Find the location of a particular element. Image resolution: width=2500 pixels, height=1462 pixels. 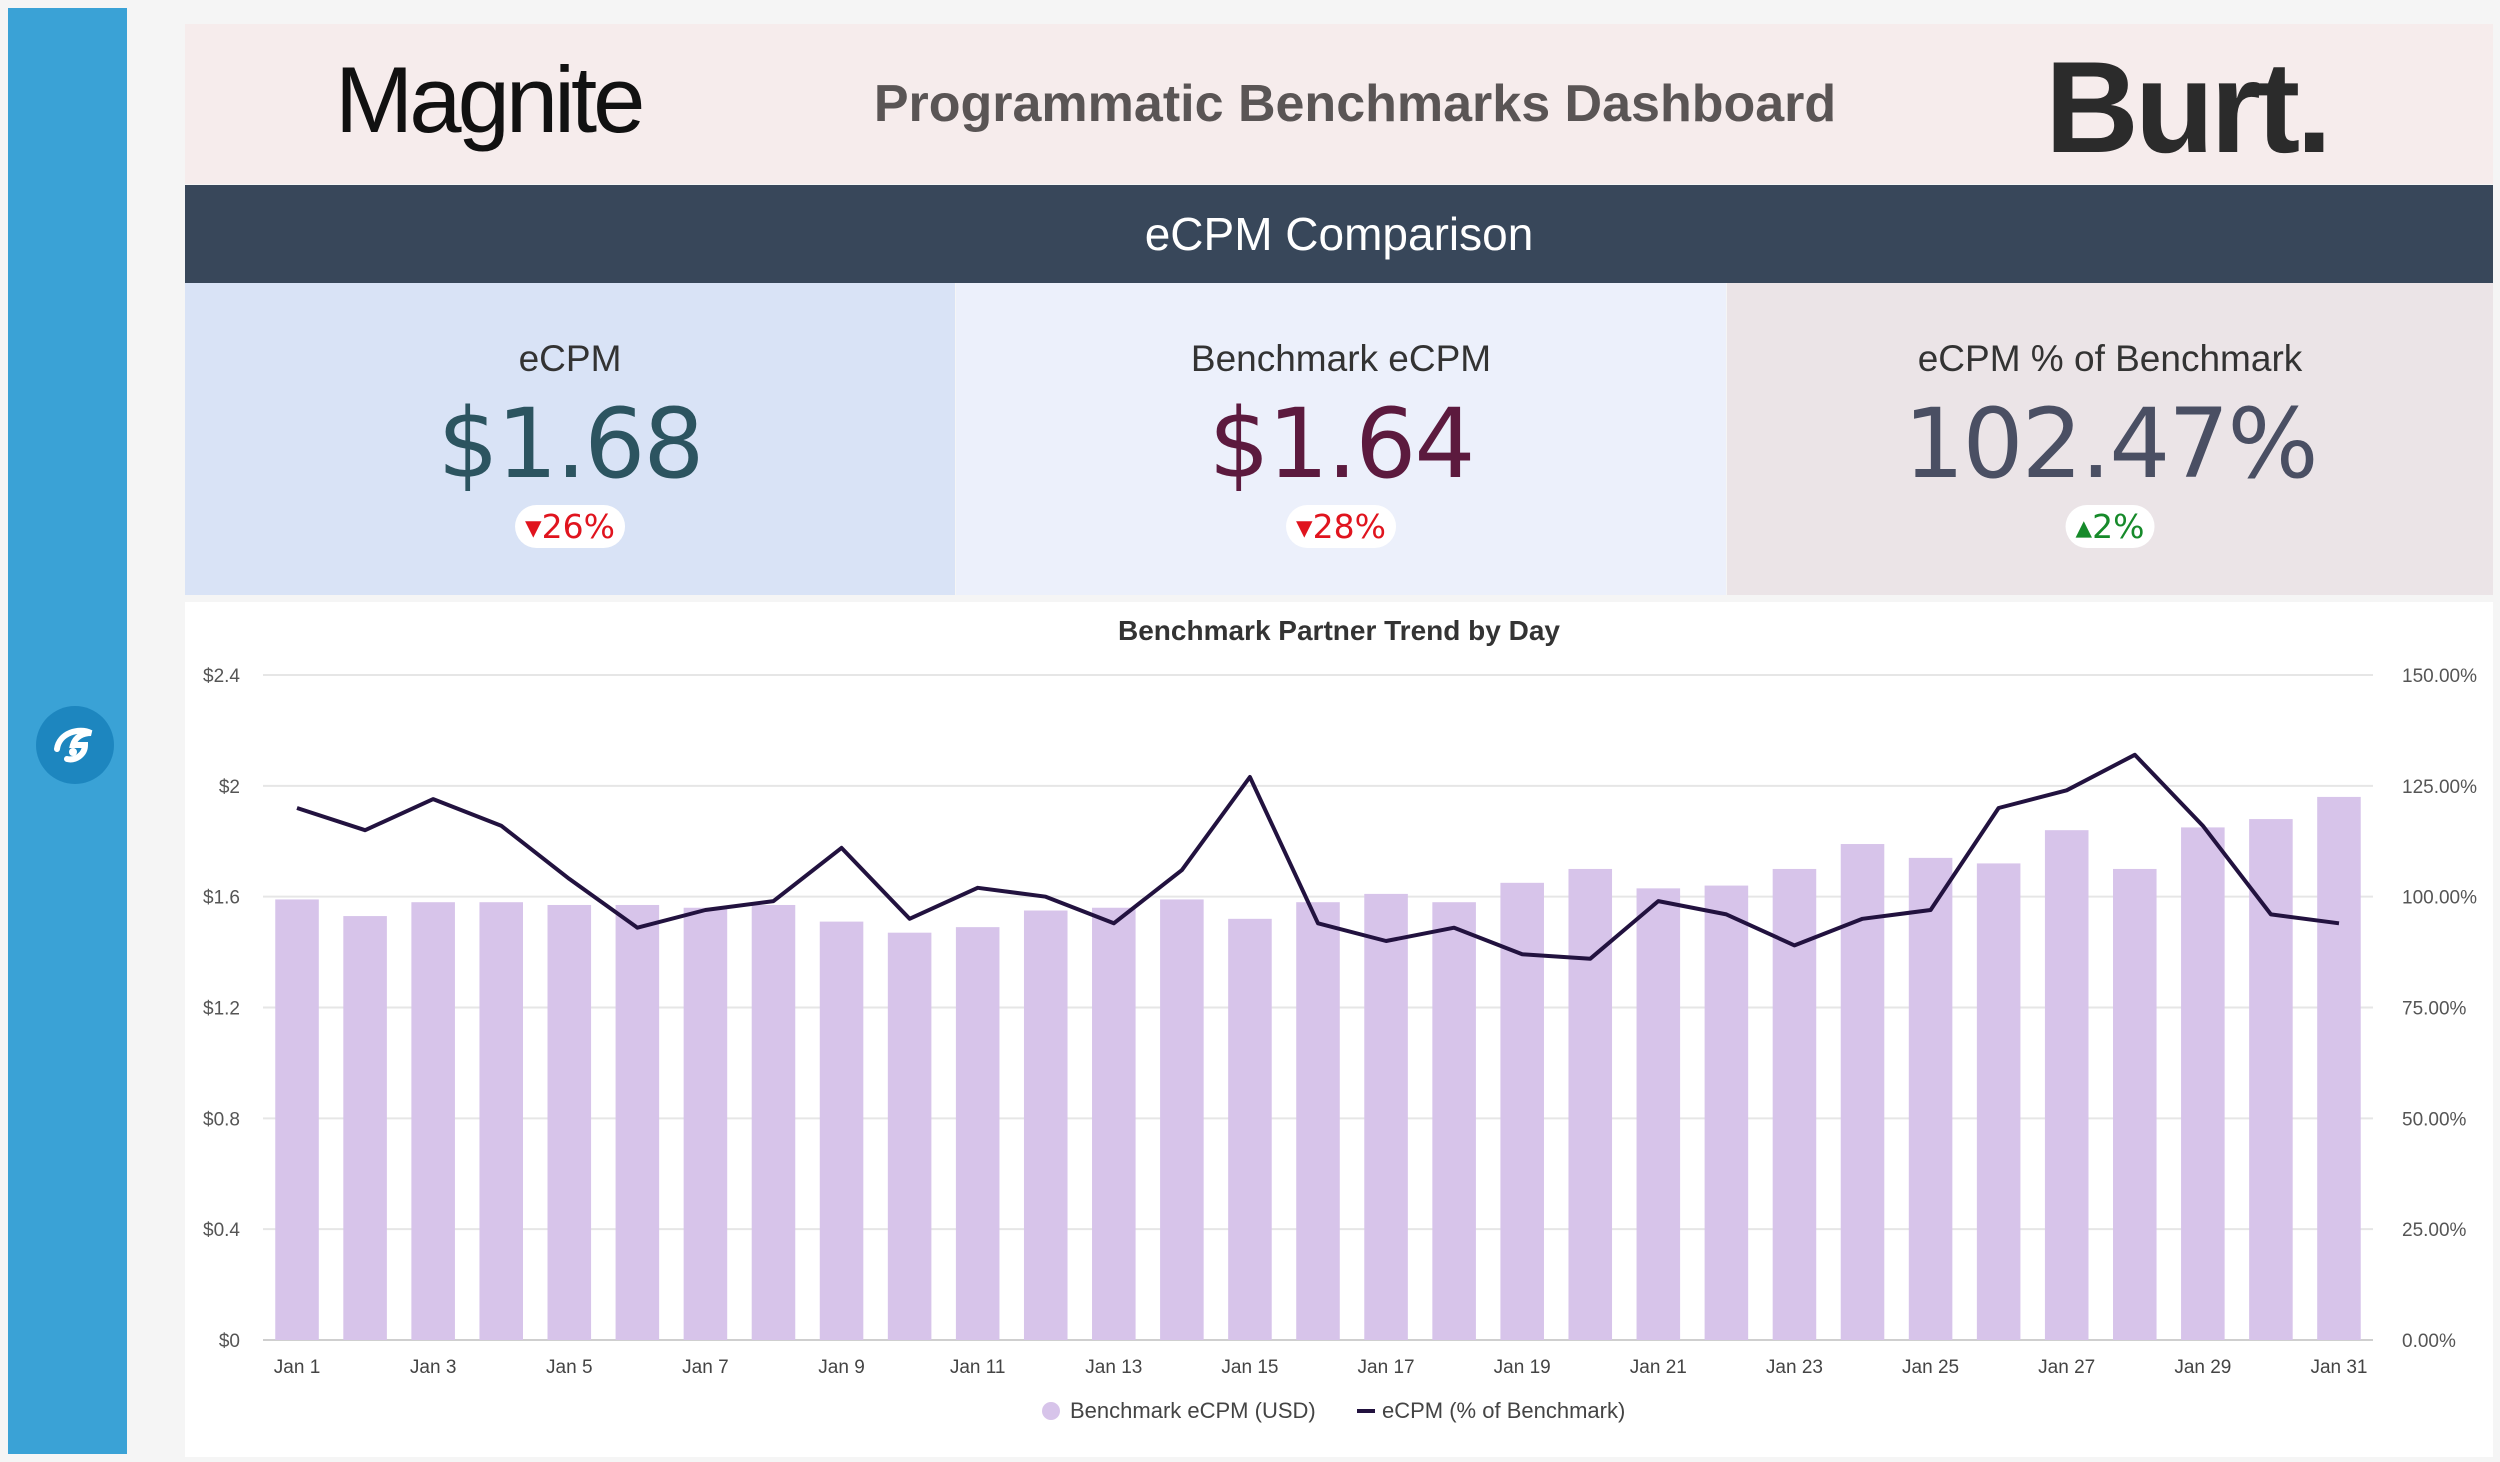

kpi-change: 28% is located at coordinates (1349, 526).